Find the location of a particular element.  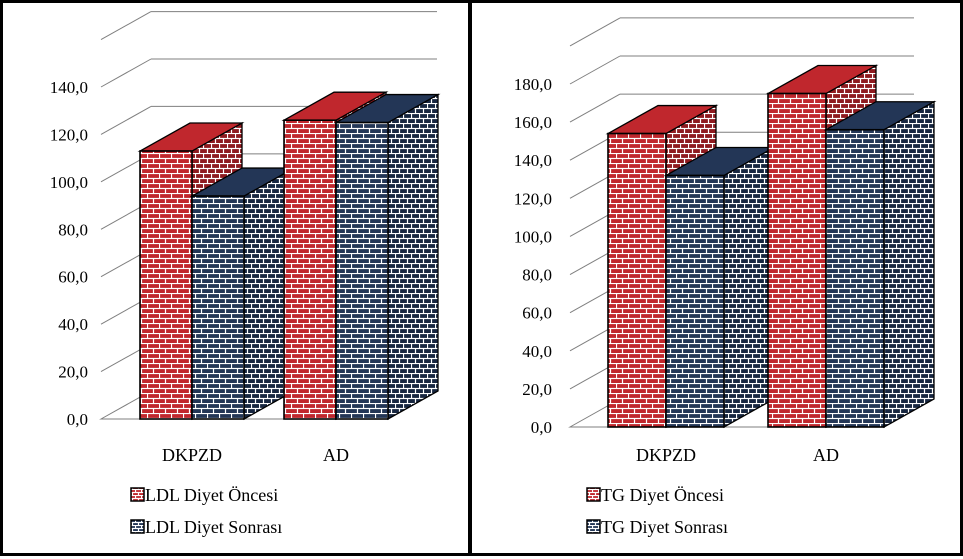

bar-ldl-diyet-sonrasi-ad is located at coordinates (387, 257).